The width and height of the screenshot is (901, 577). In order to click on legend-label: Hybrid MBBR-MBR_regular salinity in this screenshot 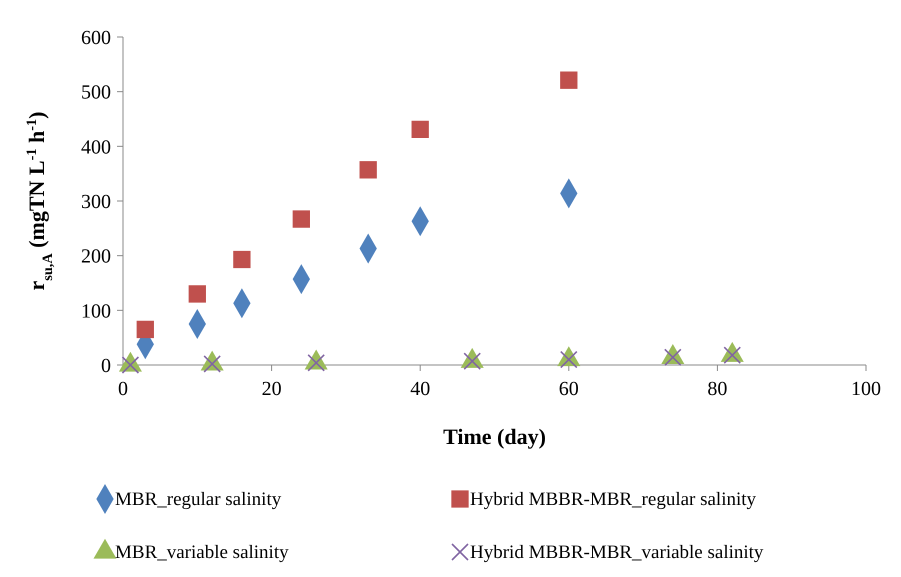, I will do `click(613, 499)`.